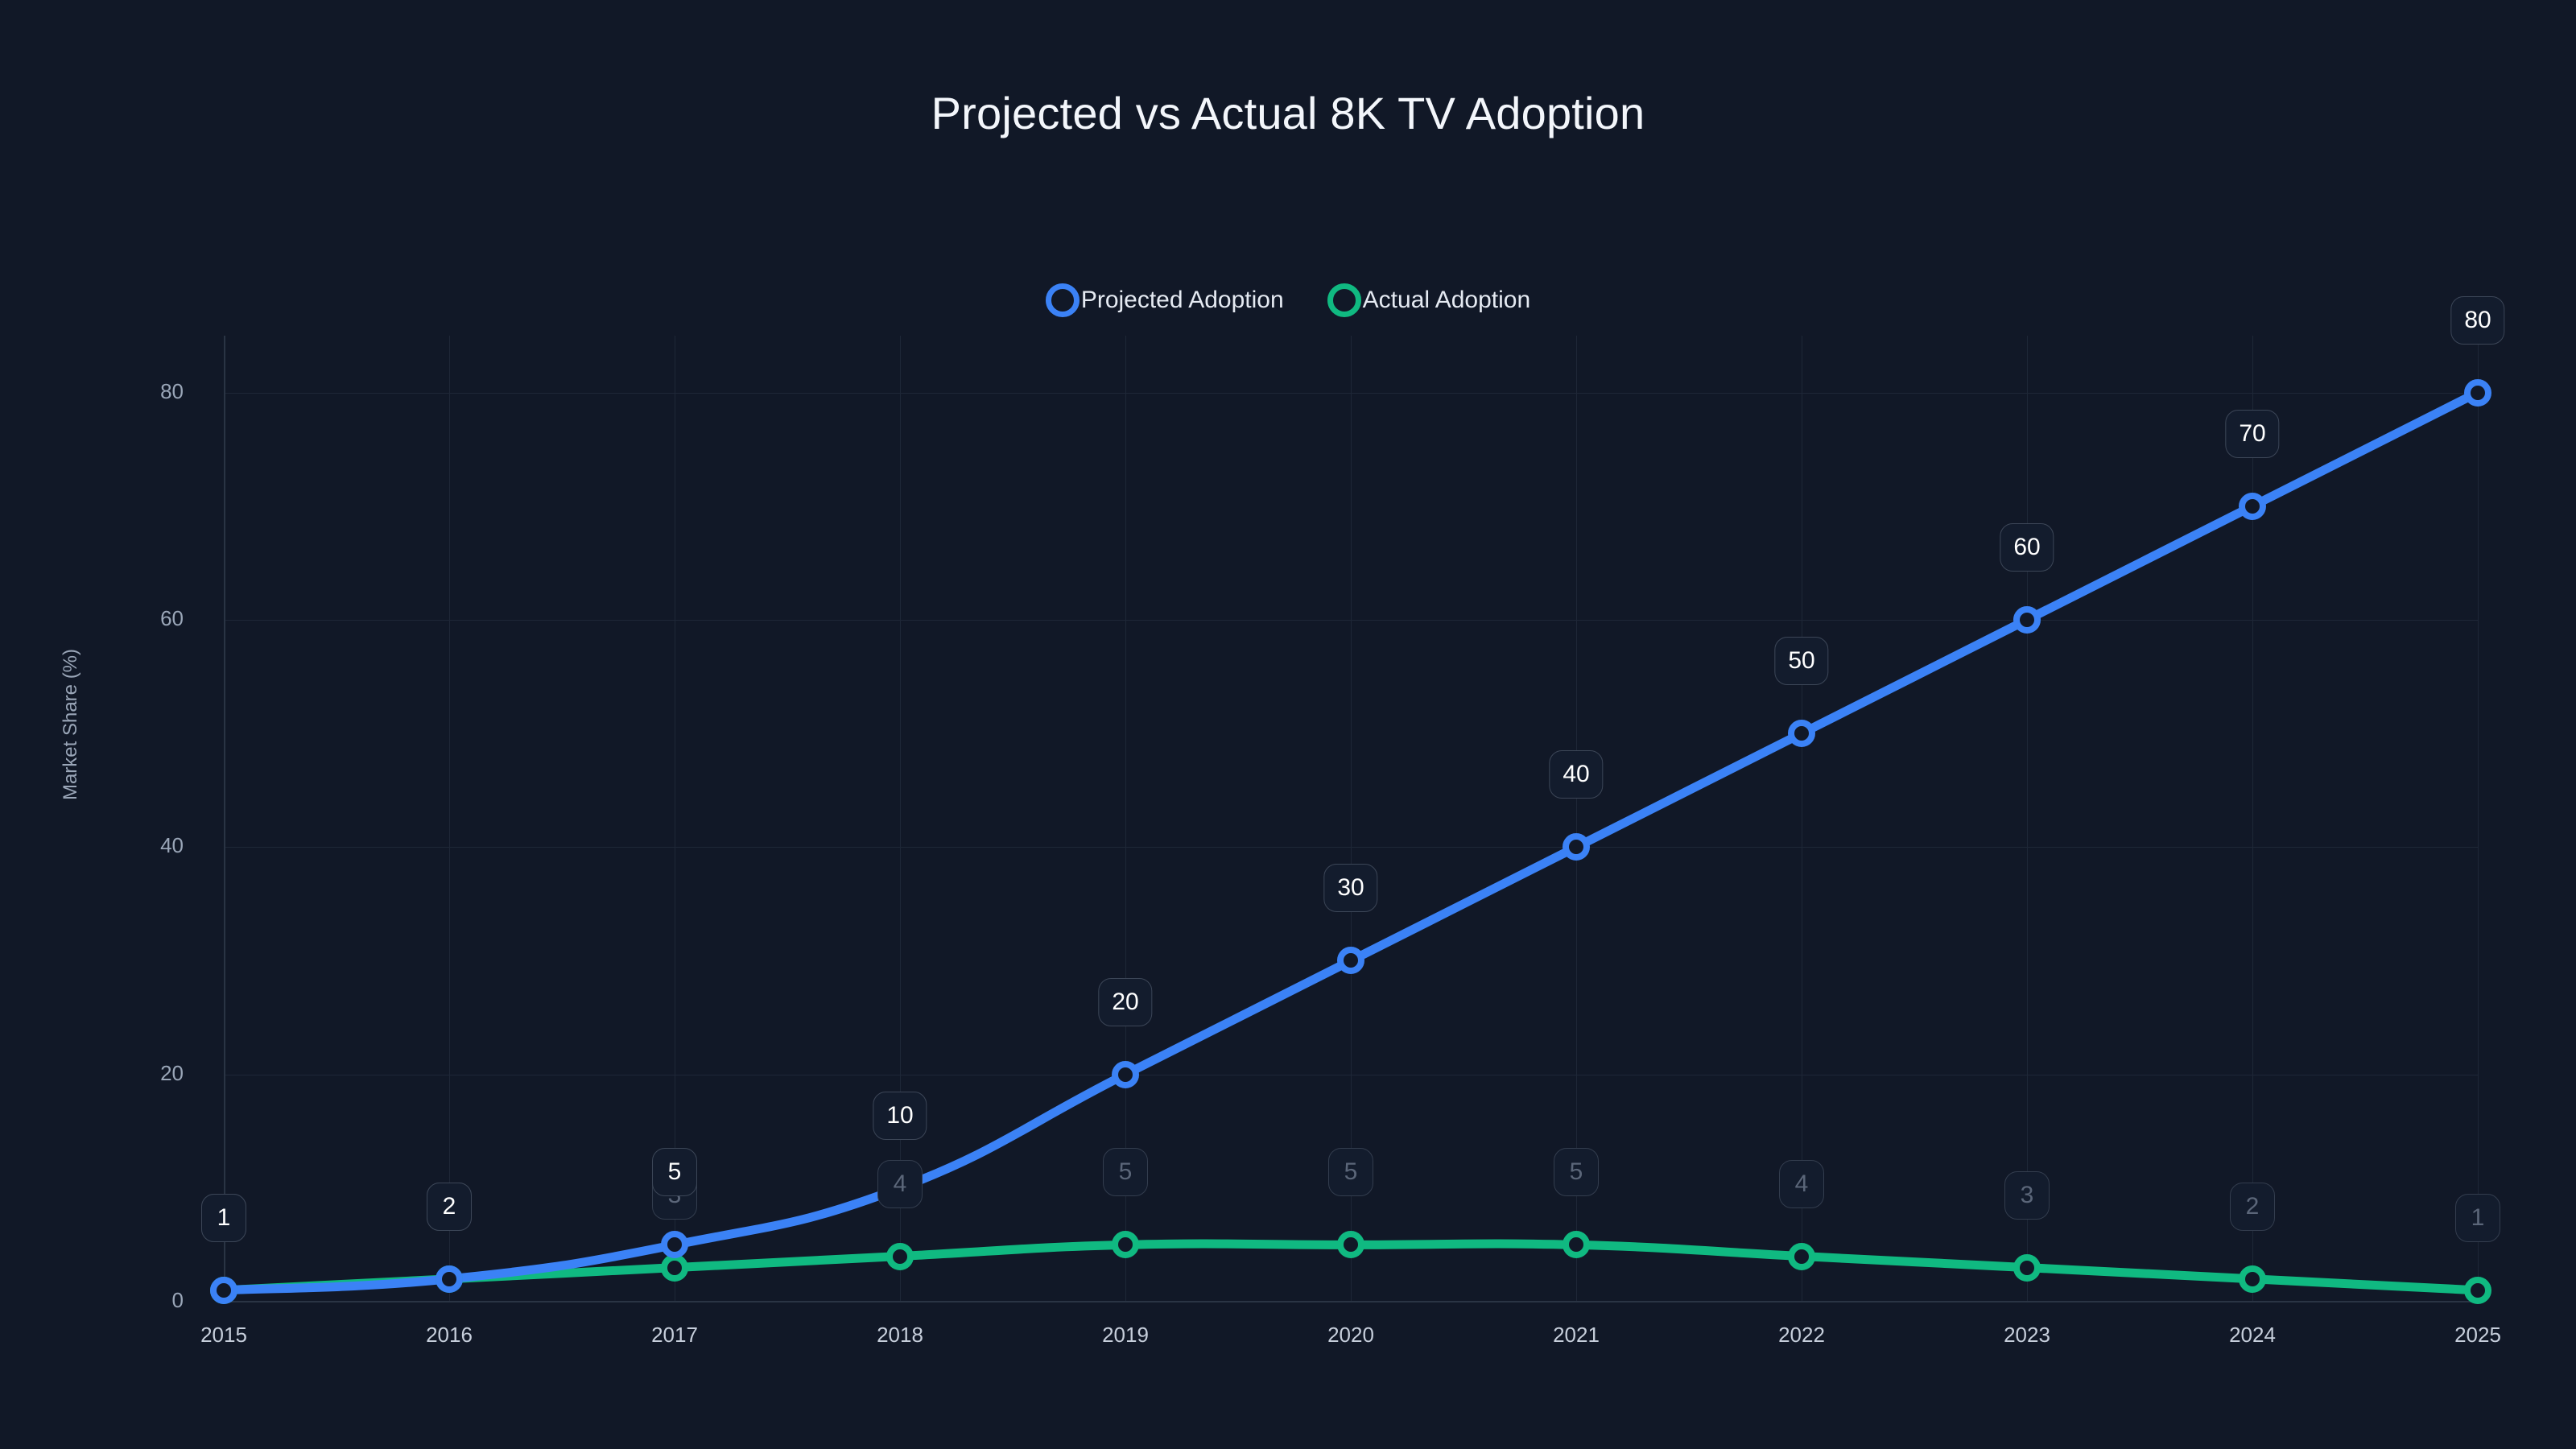 Image resolution: width=2576 pixels, height=1449 pixels. I want to click on chart-title: Projected vs Actual 8K TV Adoption, so click(1288, 113).